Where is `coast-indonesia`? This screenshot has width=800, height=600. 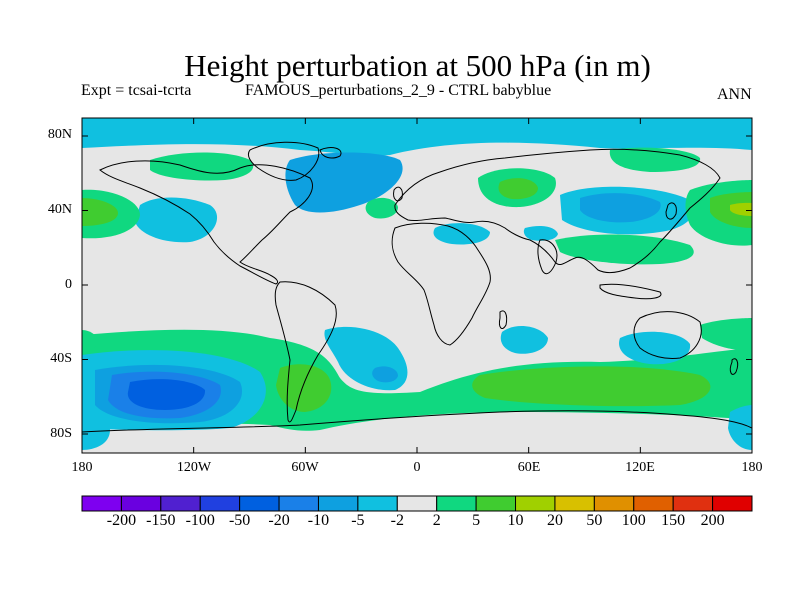 coast-indonesia is located at coordinates (630, 291).